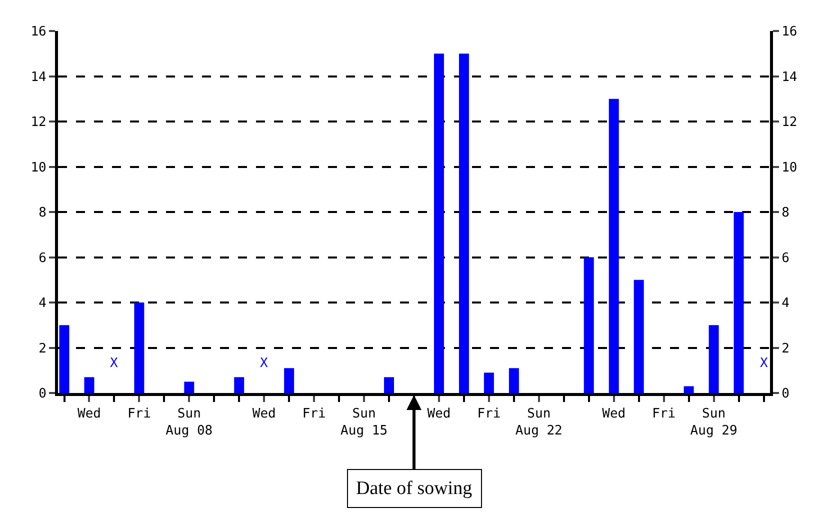 The height and width of the screenshot is (528, 814). What do you see at coordinates (790, 32) in the screenshot?
I see `y2-tick-label: 16` at bounding box center [790, 32].